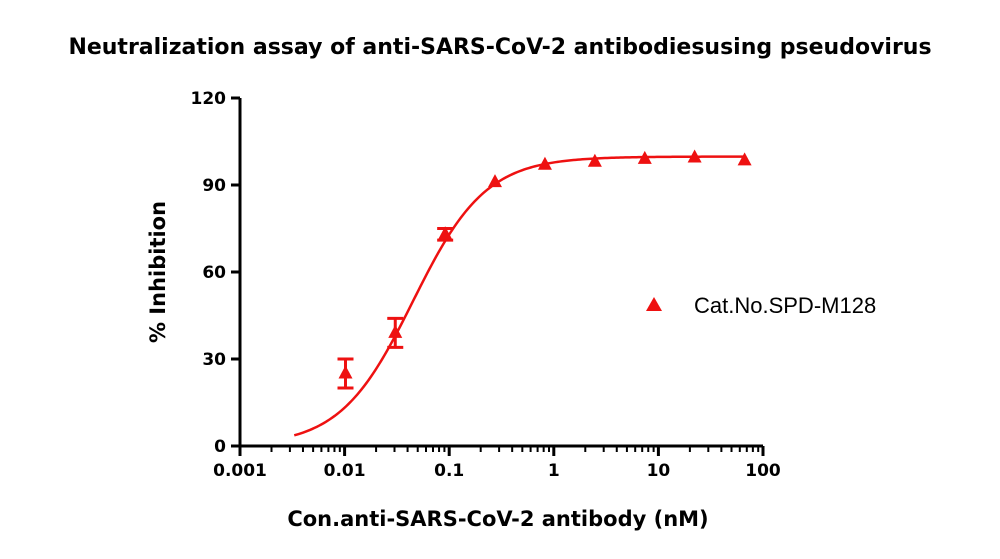 This screenshot has height=559, width=1000. What do you see at coordinates (214, 360) in the screenshot?
I see `y-tick-label: 30` at bounding box center [214, 360].